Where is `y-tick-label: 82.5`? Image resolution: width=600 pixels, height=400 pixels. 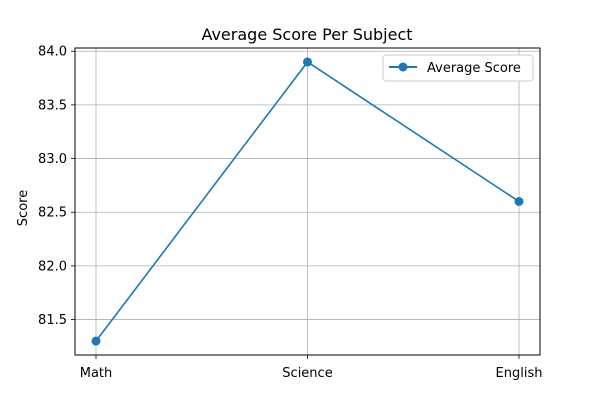
y-tick-label: 82.5 is located at coordinates (52, 213).